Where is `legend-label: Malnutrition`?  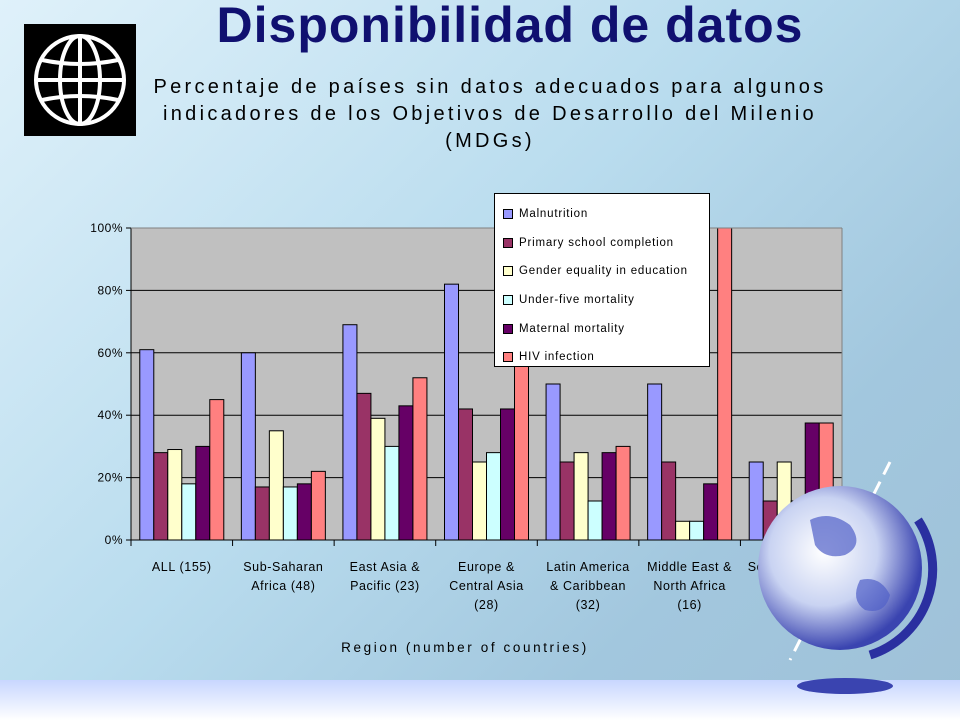 legend-label: Malnutrition is located at coordinates (554, 214).